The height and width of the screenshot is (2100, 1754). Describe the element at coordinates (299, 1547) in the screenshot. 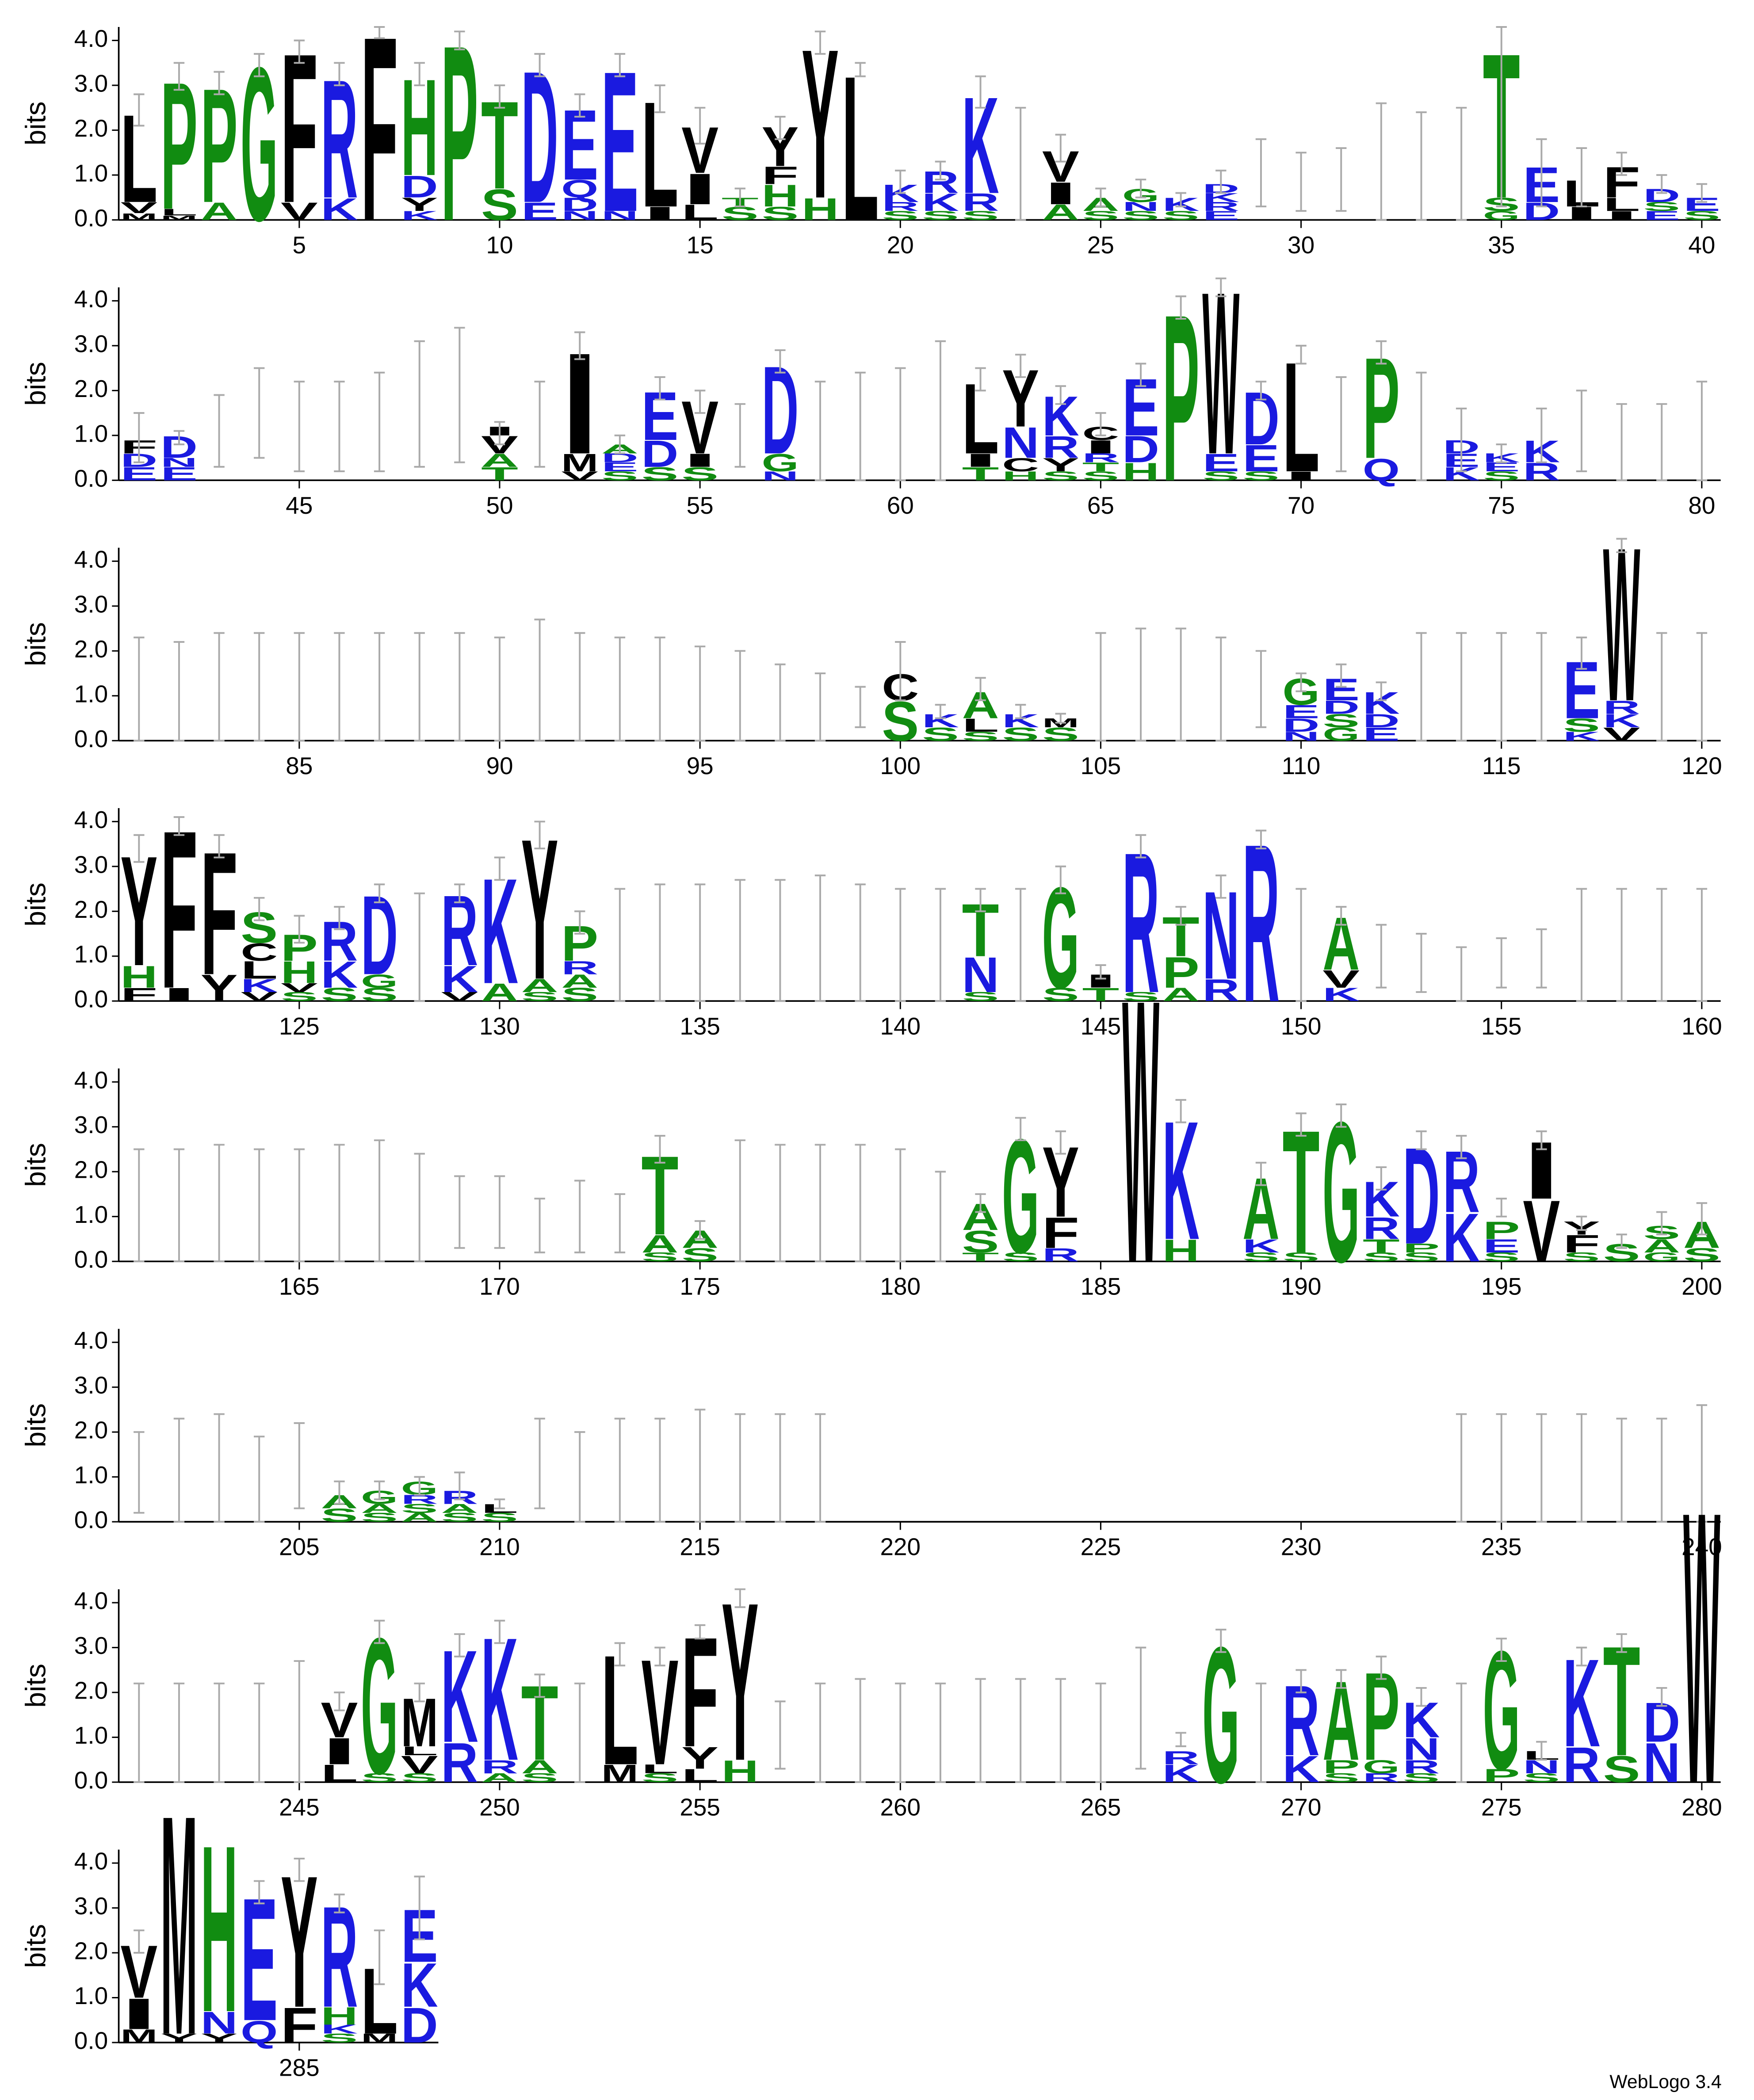

I see `x-tick-label: 205` at that location.